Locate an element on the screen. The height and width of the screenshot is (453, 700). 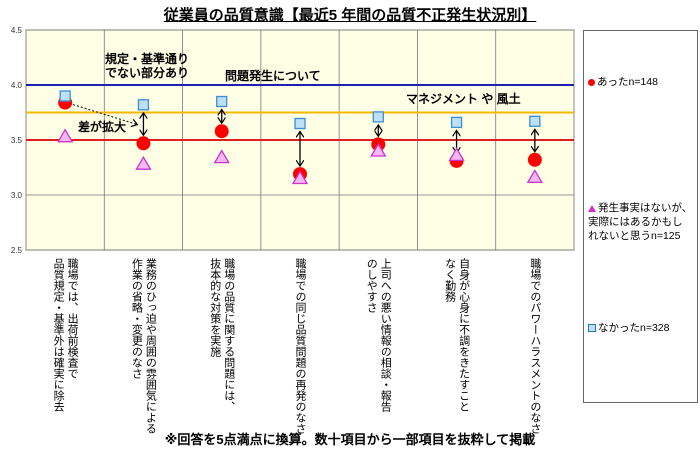
x-category-label: 職場では、出荷前検査で 品質規定・基準外は確実に除去 is located at coordinates (65, 335).